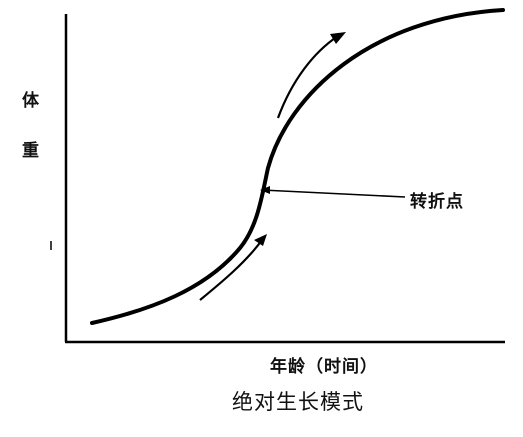 Image resolution: width=523 pixels, height=437 pixels. Describe the element at coordinates (265, 190) in the screenshot. I see `inflection-pointer-head` at that location.